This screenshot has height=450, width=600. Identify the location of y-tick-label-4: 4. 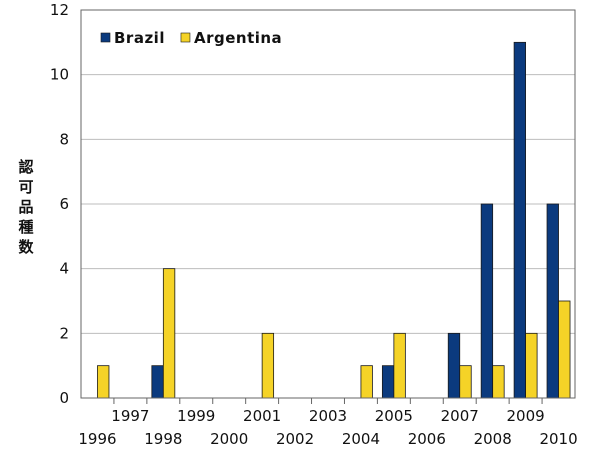
(64, 269).